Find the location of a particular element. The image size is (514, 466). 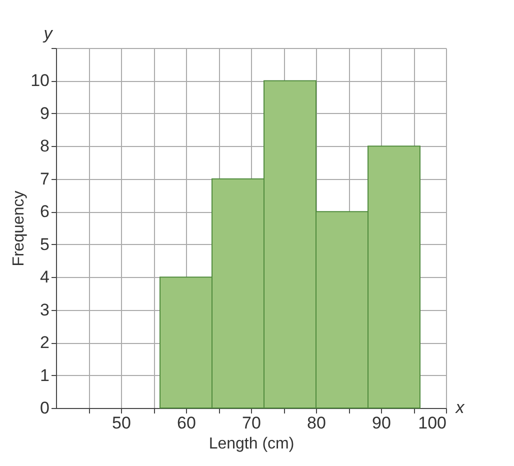

x-tick-label: 80 is located at coordinates (316, 423).